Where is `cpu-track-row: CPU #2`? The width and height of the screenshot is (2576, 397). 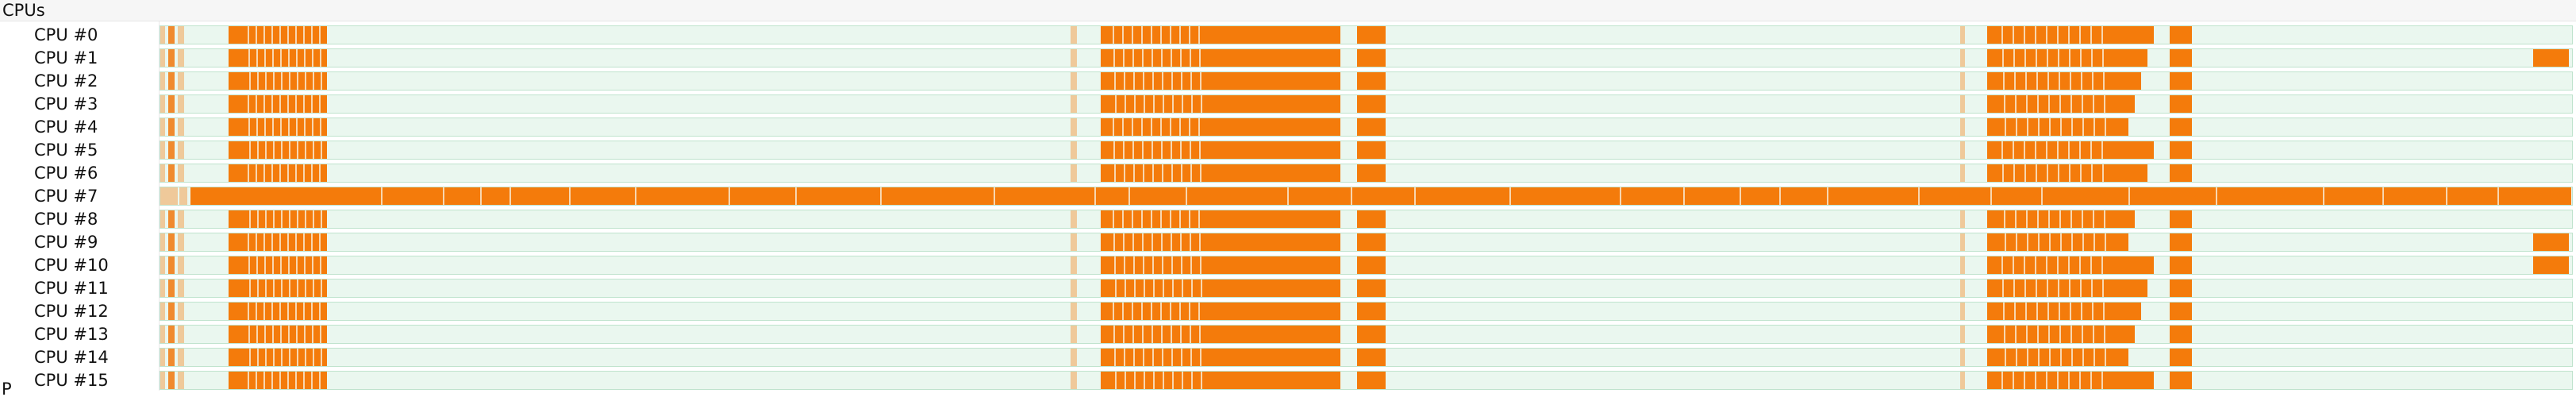 cpu-track-row: CPU #2 is located at coordinates (1288, 81).